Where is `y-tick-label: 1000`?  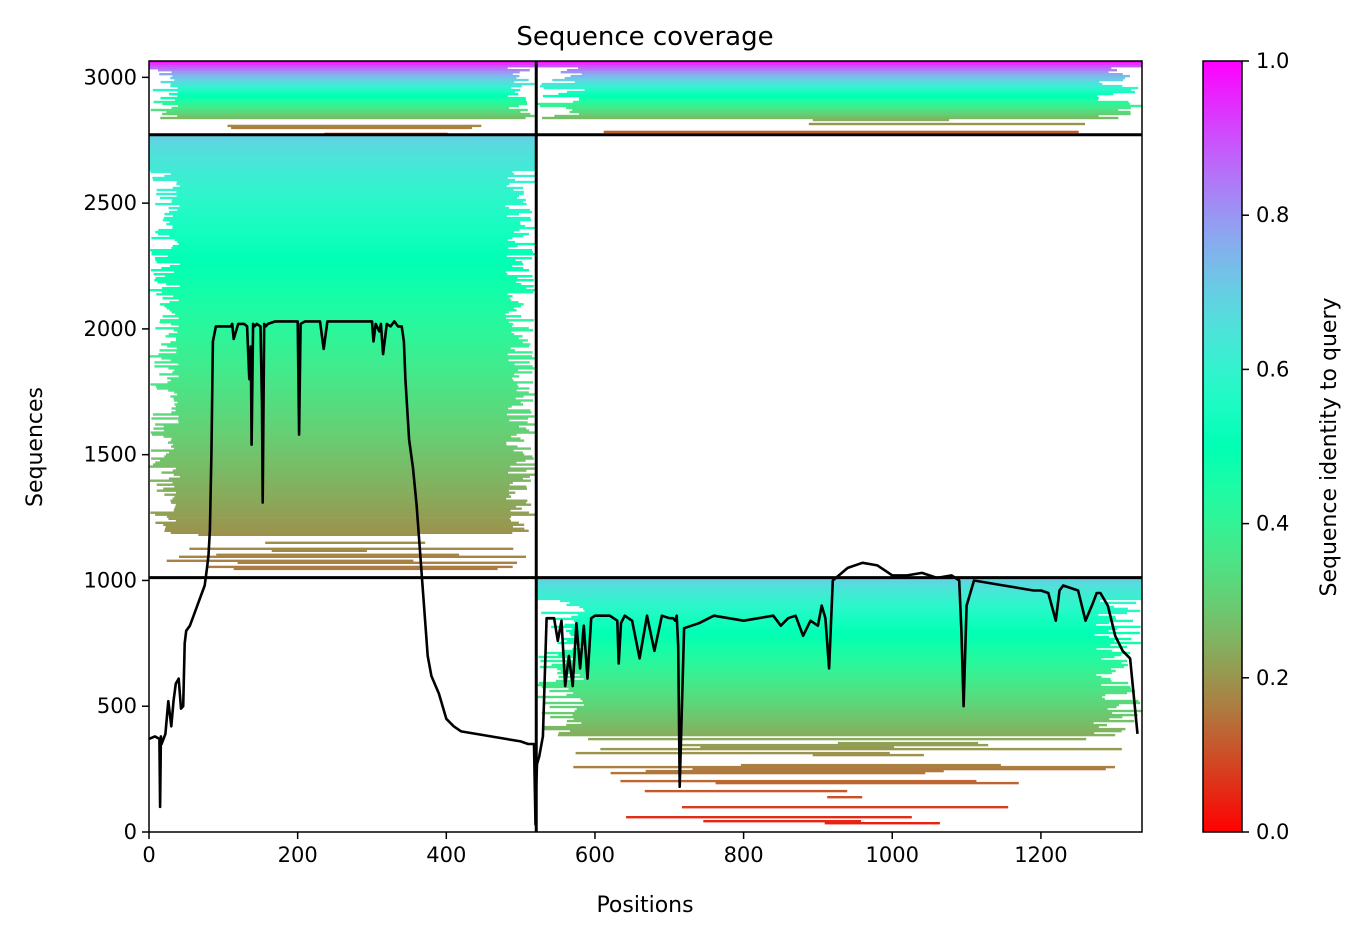 y-tick-label: 1000 is located at coordinates (110, 580).